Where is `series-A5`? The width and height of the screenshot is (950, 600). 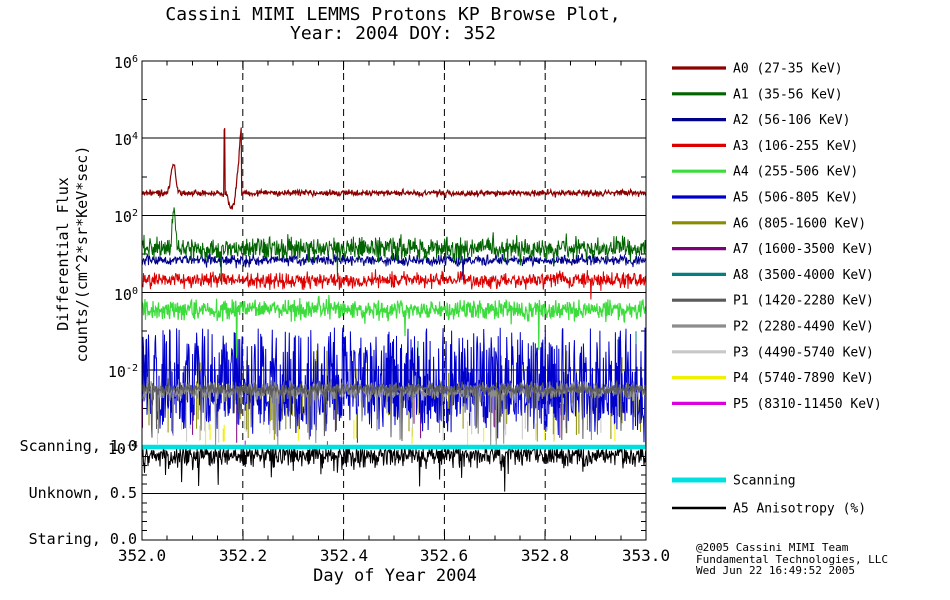
series-A5 is located at coordinates (394, 385).